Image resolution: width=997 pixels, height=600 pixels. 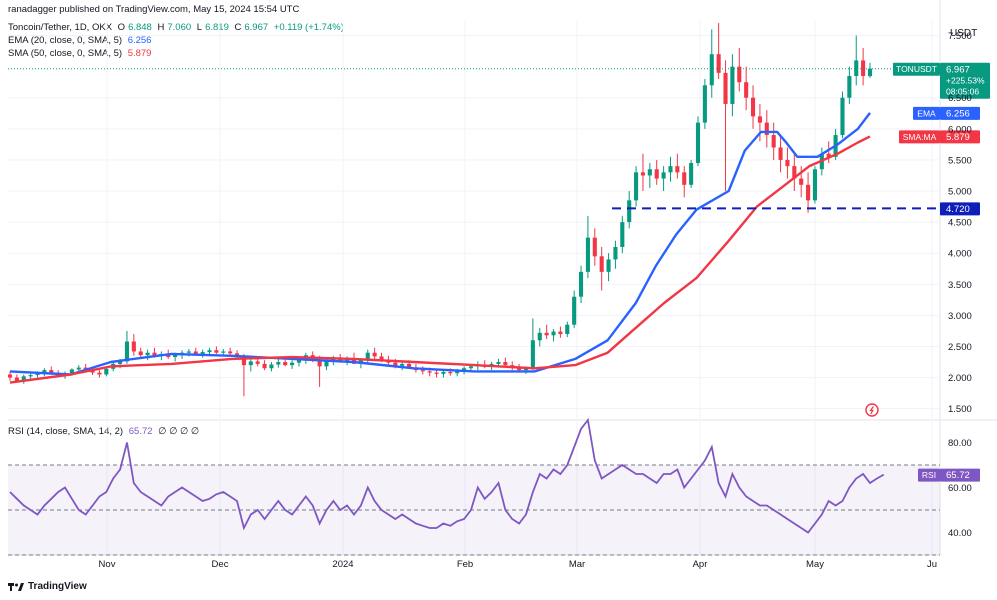 I want to click on rsi-tick-label: 80.00, so click(x=960, y=443).